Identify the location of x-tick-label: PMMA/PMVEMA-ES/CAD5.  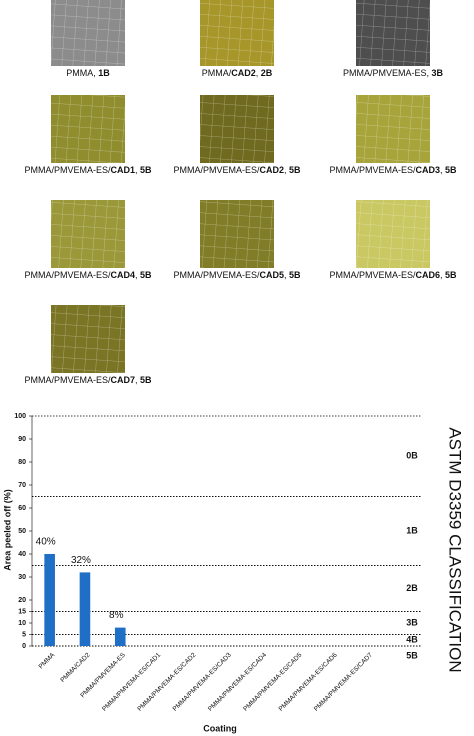
(272, 681).